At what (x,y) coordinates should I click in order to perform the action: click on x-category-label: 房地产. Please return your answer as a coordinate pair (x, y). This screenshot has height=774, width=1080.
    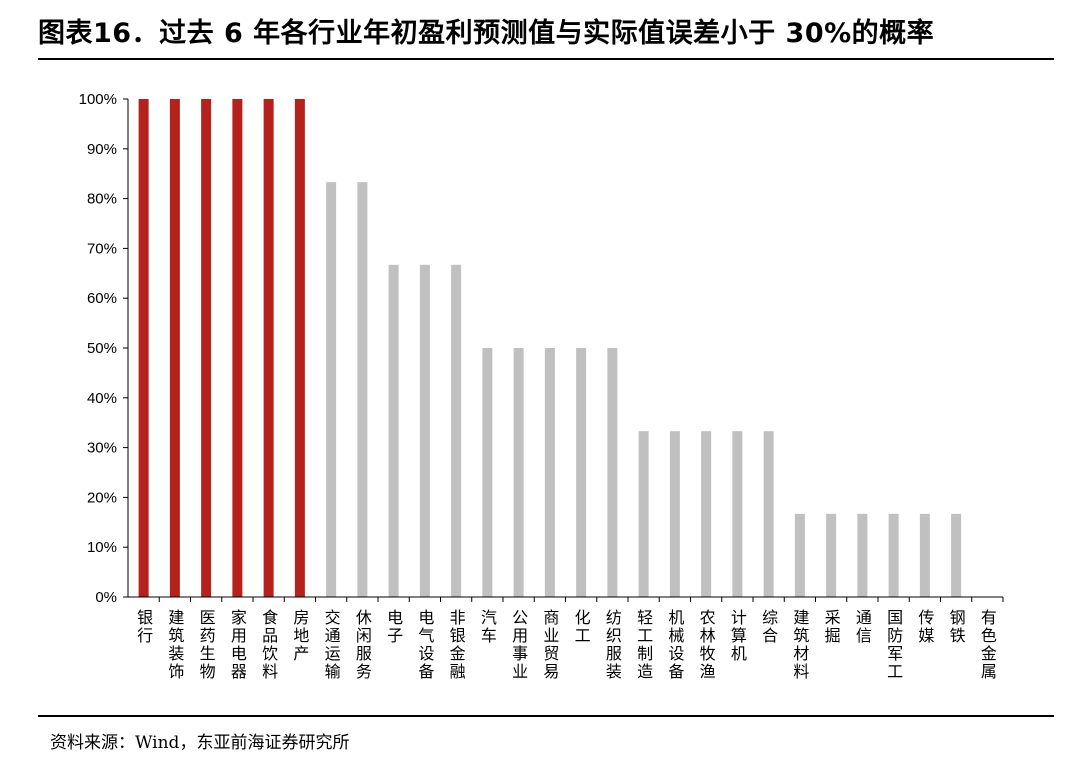
    Looking at the image, I should click on (299, 636).